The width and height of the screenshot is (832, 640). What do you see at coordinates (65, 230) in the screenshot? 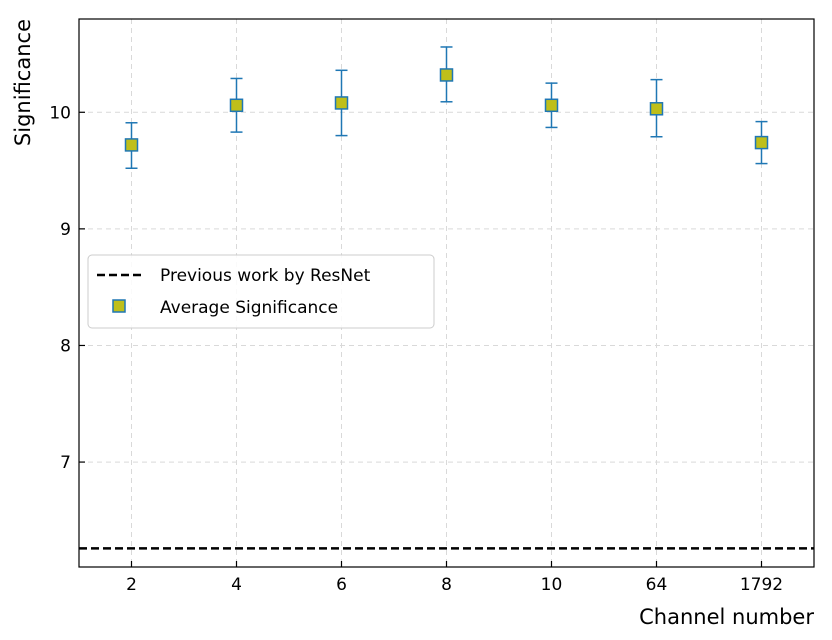
I see `y-tick-label: 9` at bounding box center [65, 230].